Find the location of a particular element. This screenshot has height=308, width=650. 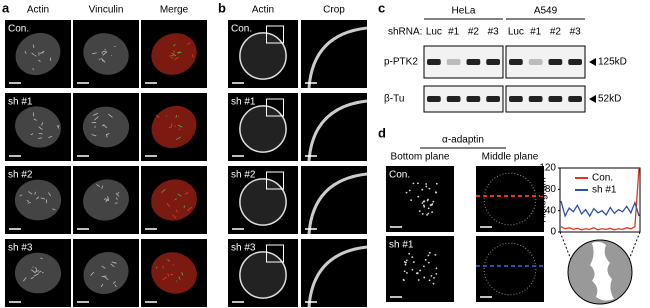

row-label: Con. is located at coordinates (18, 29).